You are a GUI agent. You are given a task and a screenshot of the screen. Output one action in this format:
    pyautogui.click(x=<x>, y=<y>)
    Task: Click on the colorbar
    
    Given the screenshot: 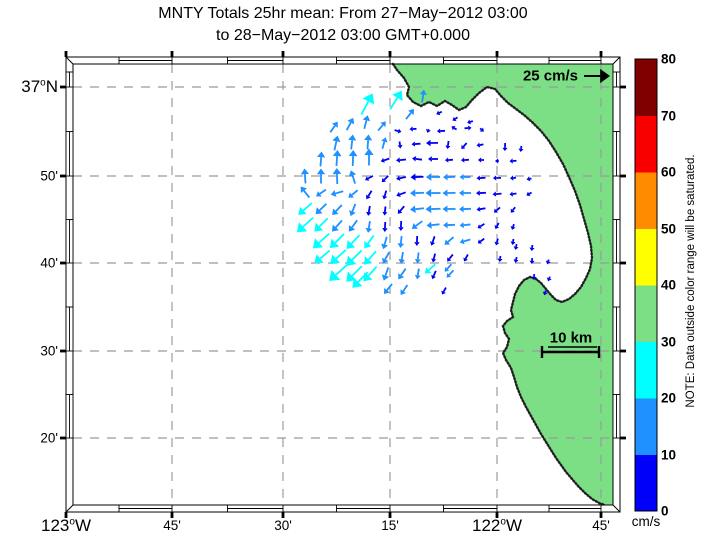 What is the action you would take?
    pyautogui.click(x=646, y=285)
    